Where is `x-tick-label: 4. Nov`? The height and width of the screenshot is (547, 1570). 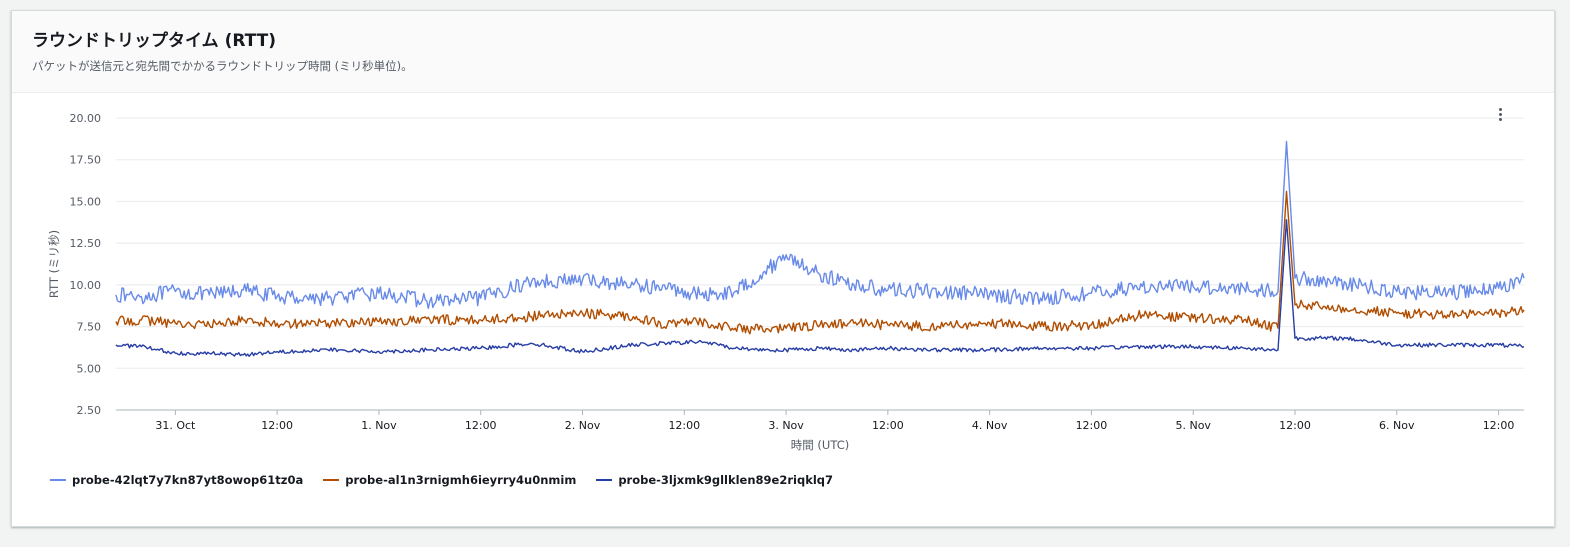
x-tick-label: 4. Nov is located at coordinates (990, 425).